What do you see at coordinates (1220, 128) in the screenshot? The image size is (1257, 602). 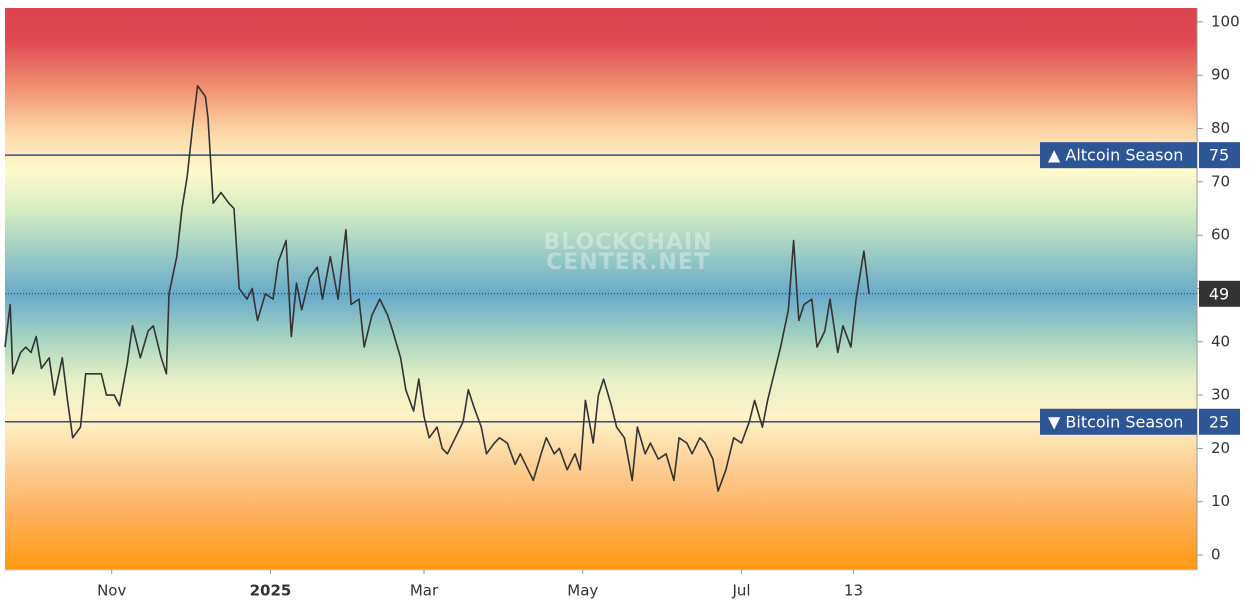 I see `y-tick-label: 80` at bounding box center [1220, 128].